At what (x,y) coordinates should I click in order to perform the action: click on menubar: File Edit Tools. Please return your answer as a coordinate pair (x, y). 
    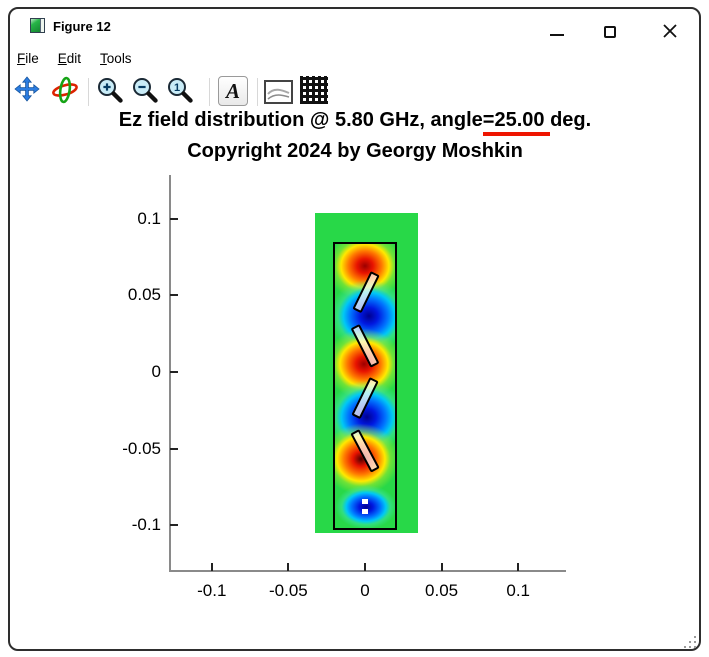
    Looking at the image, I should click on (74, 60).